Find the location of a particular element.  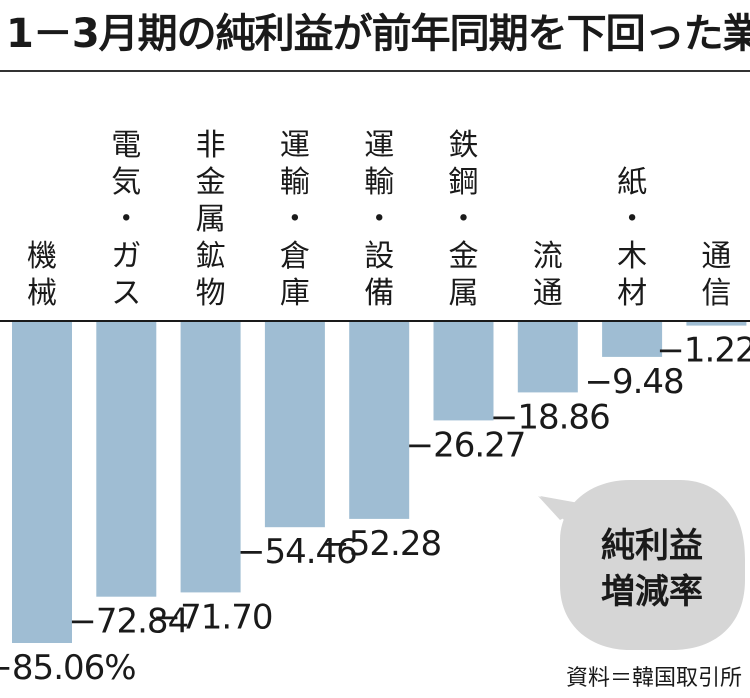

category-char: 倉 is located at coordinates (295, 256).